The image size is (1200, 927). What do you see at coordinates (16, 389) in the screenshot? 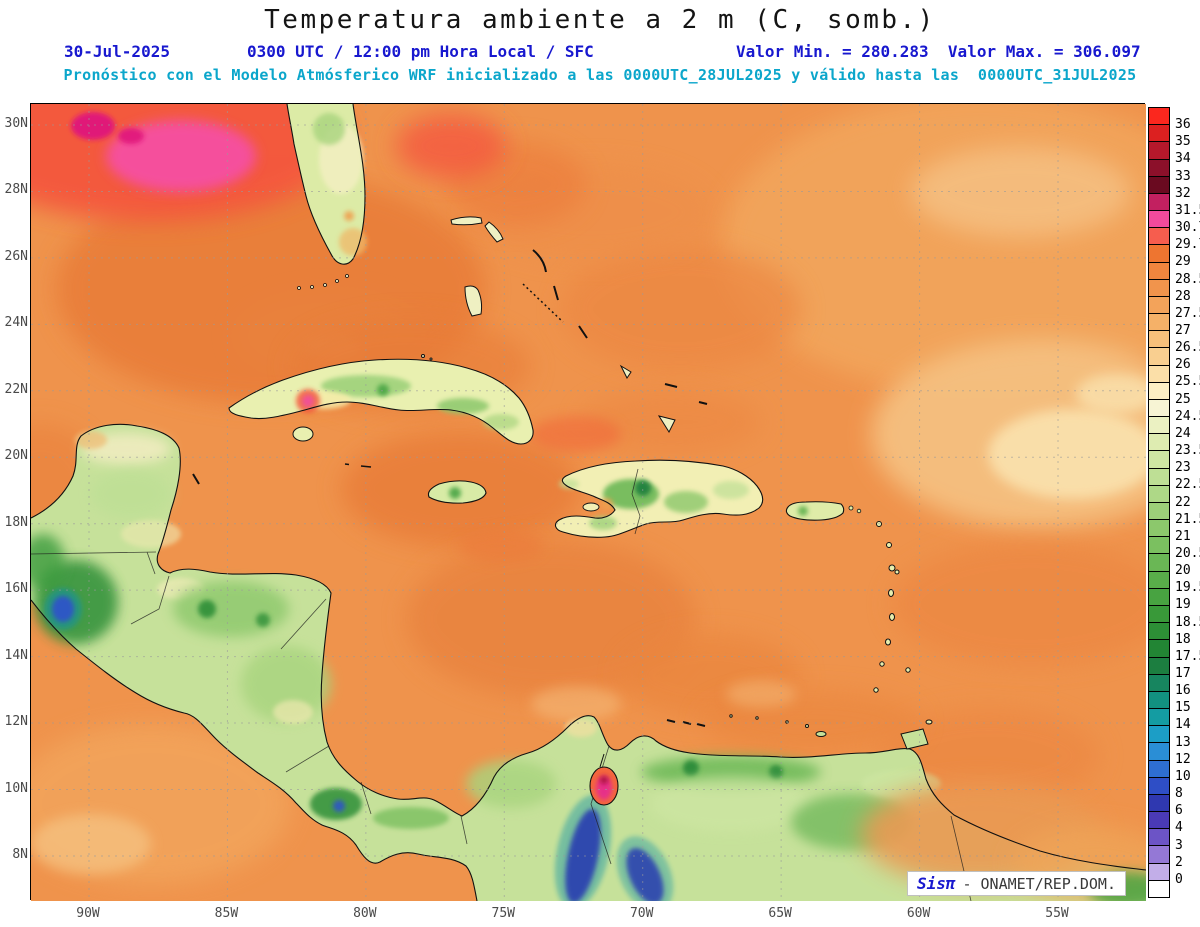
I see `lat-tick-label: 22N` at bounding box center [16, 389].